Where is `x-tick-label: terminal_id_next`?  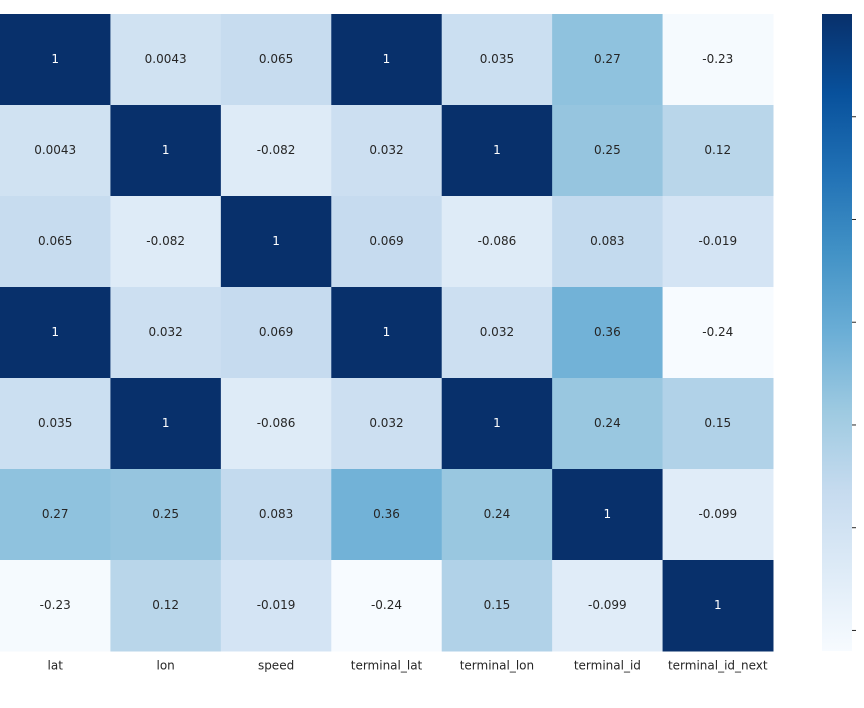 x-tick-label: terminal_id_next is located at coordinates (718, 666).